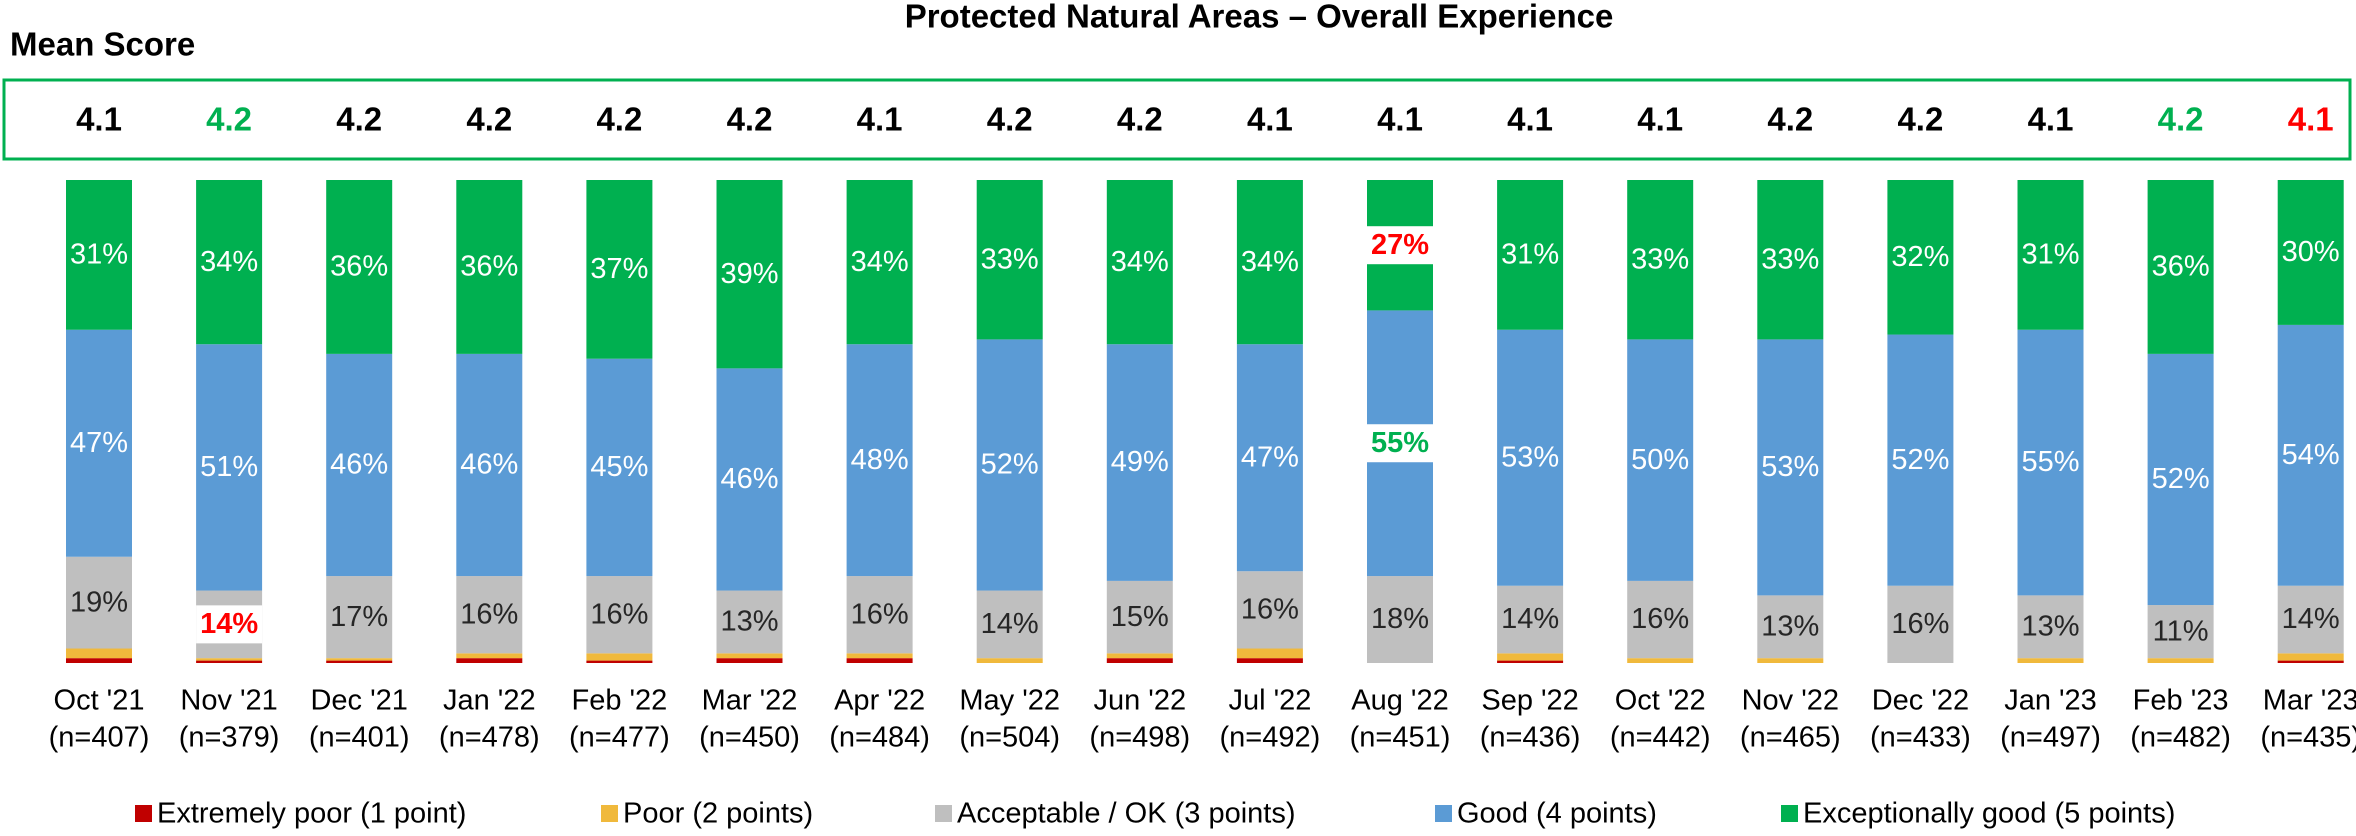 The image size is (2356, 836). What do you see at coordinates (749, 738) in the screenshot?
I see `sample-size-label: (n=450)` at bounding box center [749, 738].